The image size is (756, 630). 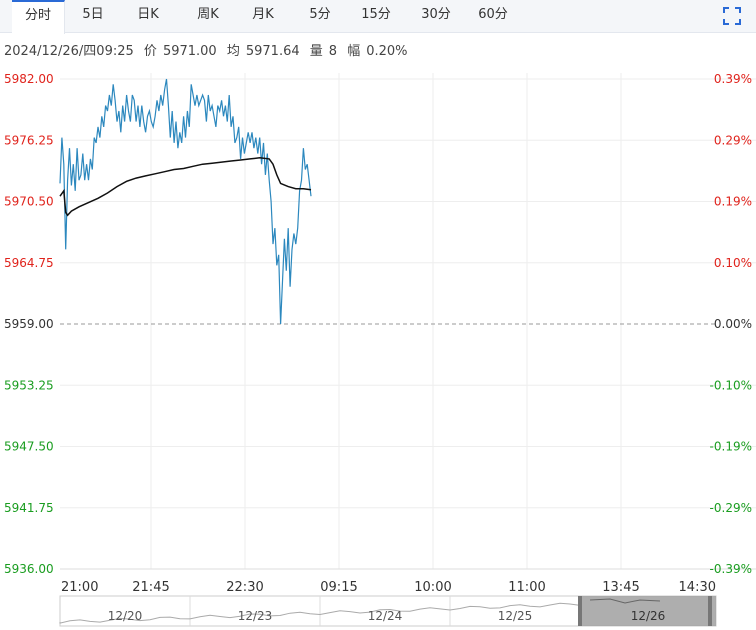 I want to click on price-tick: 5970.50, so click(x=29, y=202).